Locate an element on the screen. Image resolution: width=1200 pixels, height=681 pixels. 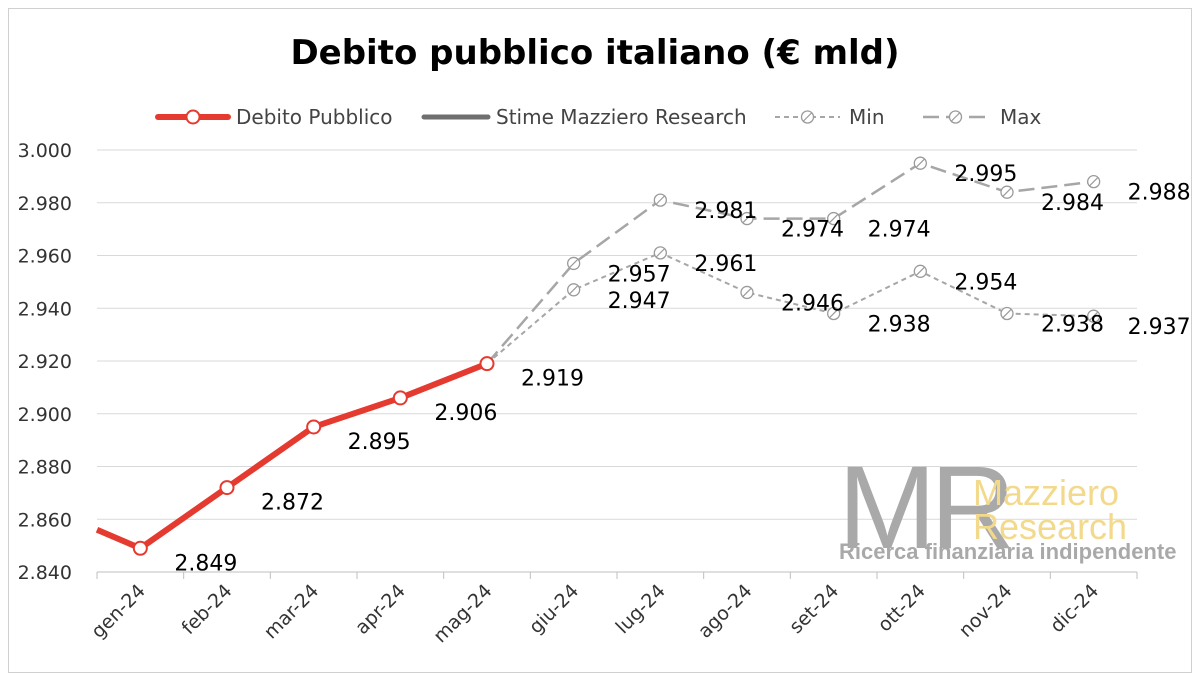
y-tick-label: 2.940 is located at coordinates (45, 309).